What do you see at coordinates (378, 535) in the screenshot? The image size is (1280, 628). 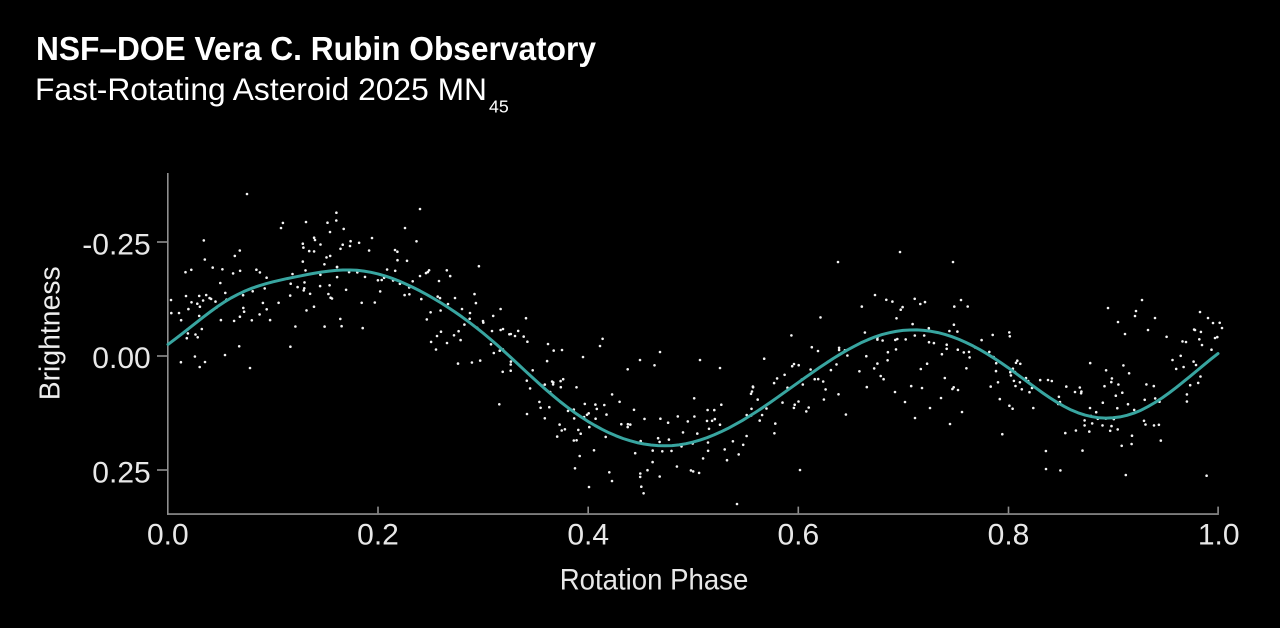 I see `svg-text: 0.2` at bounding box center [378, 535].